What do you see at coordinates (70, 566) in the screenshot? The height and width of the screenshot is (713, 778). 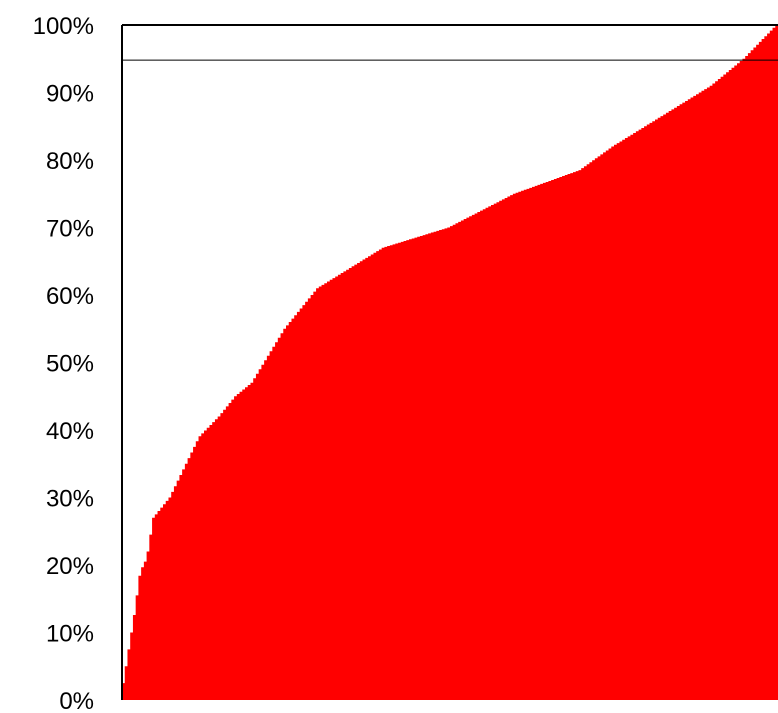 I see `y-tick-label: 20%` at bounding box center [70, 566].